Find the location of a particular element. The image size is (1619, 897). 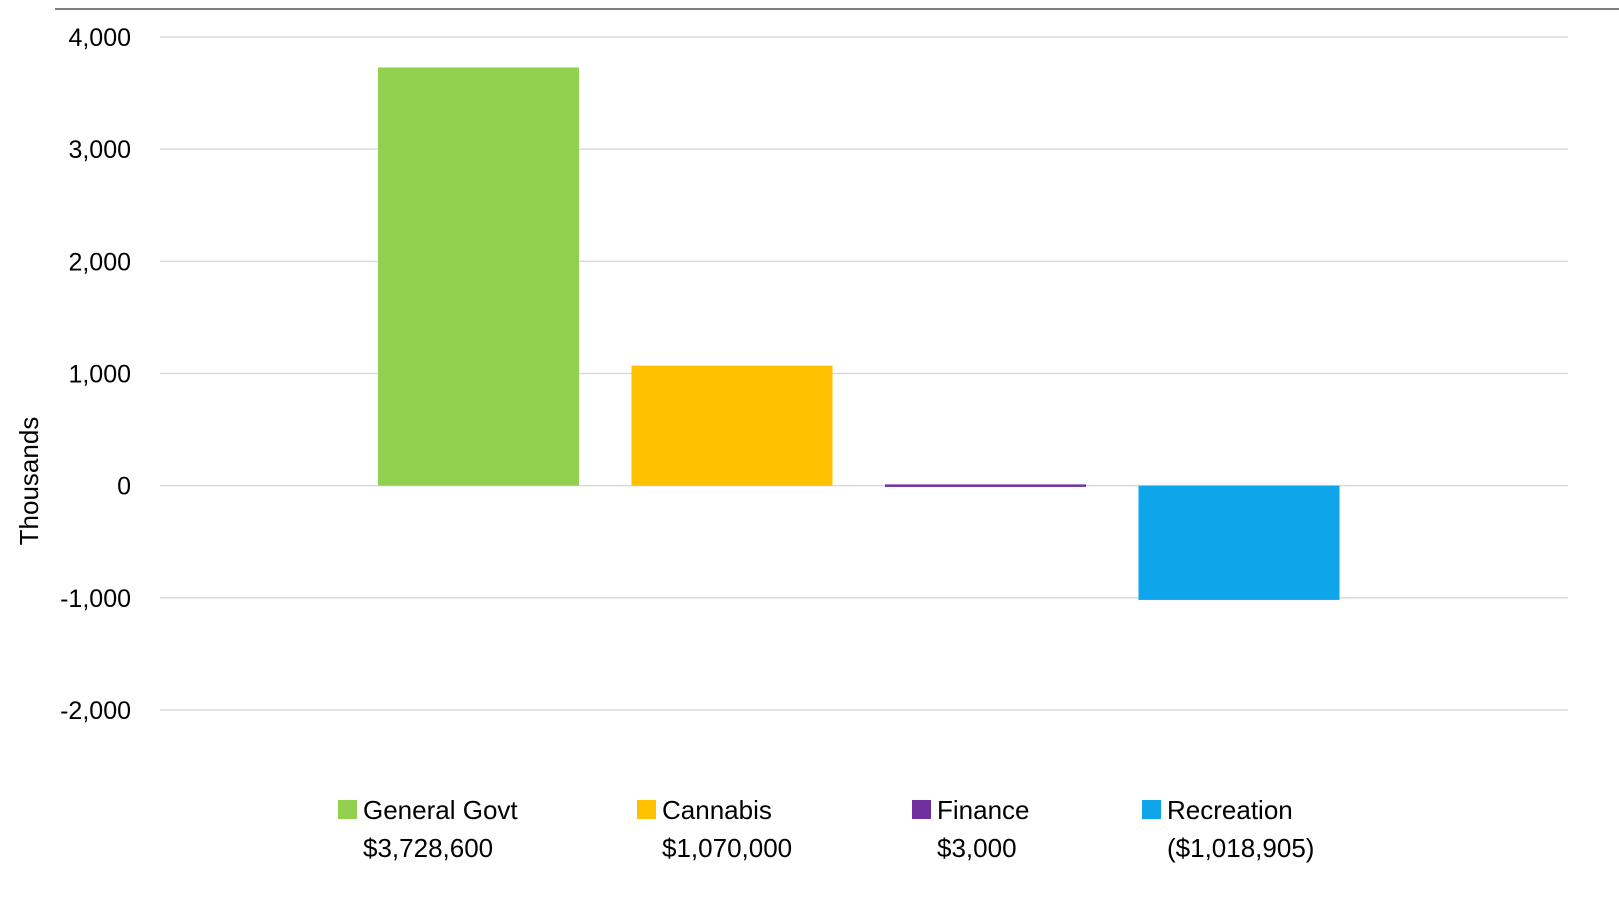

legend-label: Recreation is located at coordinates (1230, 810).